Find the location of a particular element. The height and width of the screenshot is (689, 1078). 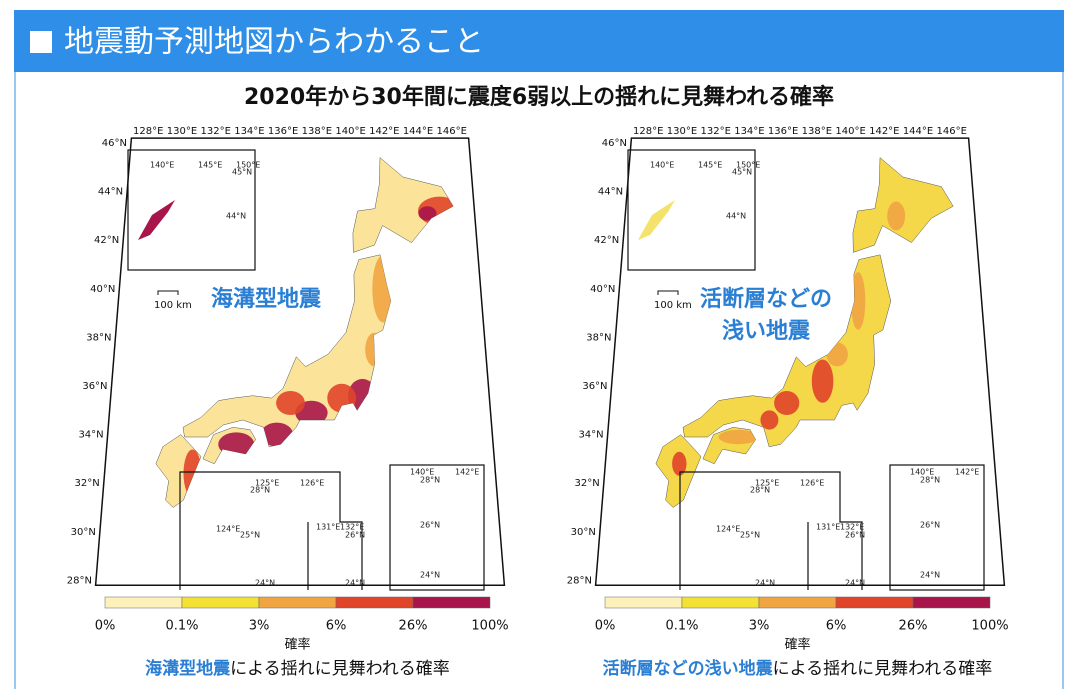

longitude-label: 136°E is located at coordinates (283, 131).